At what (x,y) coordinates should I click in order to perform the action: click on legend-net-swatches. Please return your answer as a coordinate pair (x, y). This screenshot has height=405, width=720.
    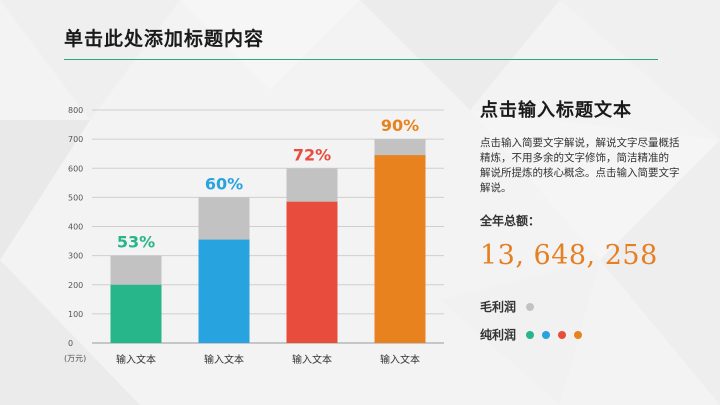
    Looking at the image, I should click on (558, 334).